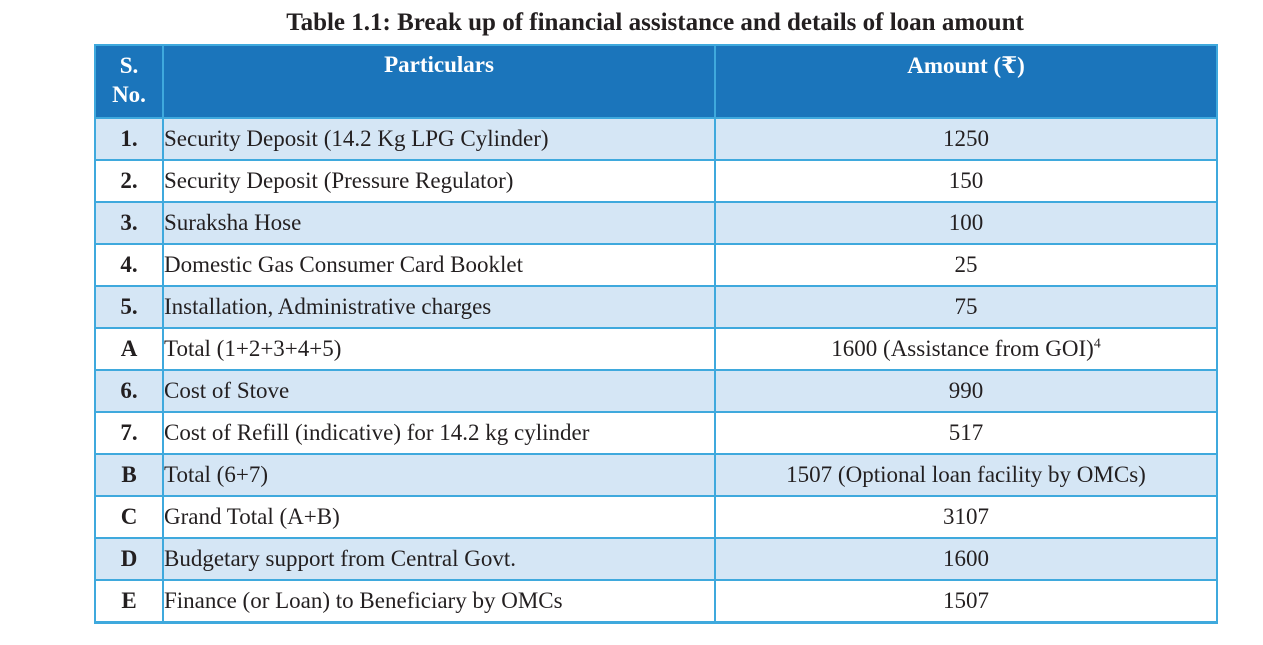 The image size is (1263, 645). I want to click on column-header-amount: Amount (₹), so click(966, 81).